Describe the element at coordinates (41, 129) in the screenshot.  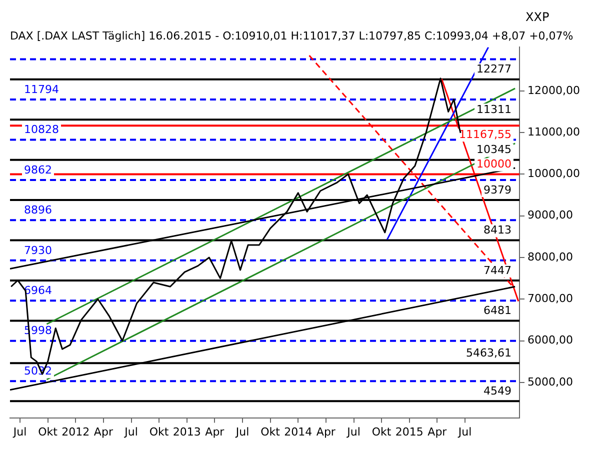
I see `ref-line-label: 10828` at that location.